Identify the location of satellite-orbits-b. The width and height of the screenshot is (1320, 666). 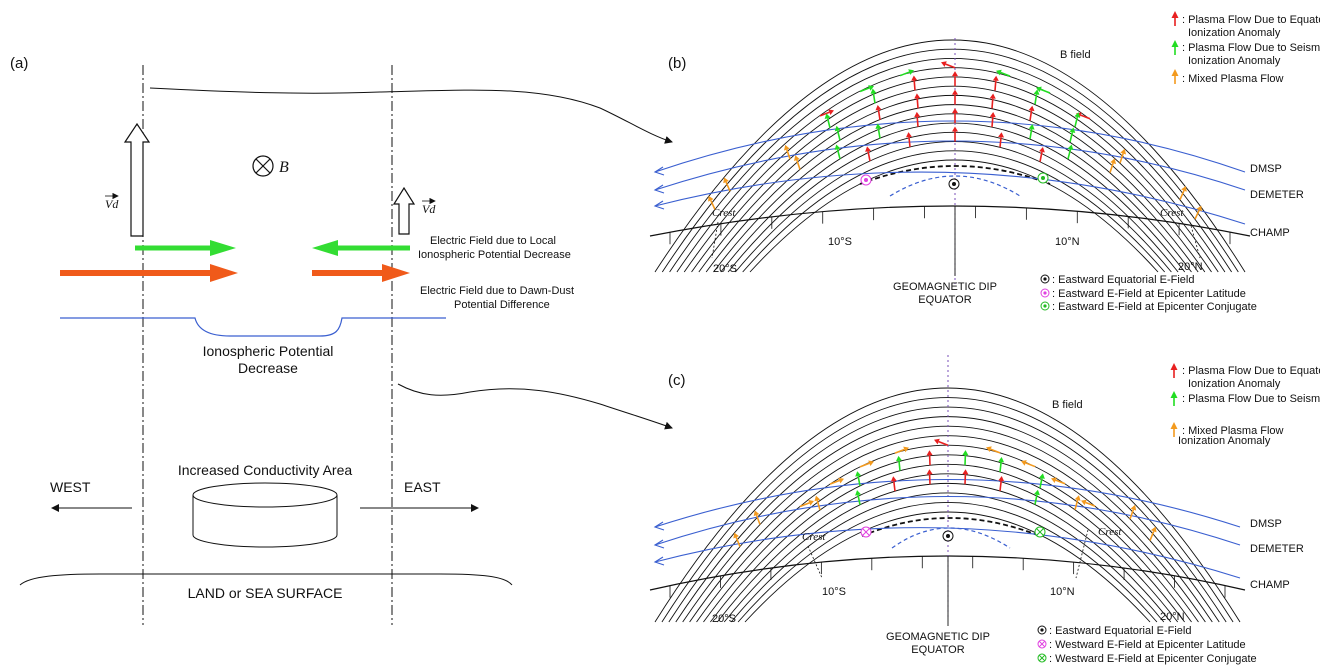
(949, 172).